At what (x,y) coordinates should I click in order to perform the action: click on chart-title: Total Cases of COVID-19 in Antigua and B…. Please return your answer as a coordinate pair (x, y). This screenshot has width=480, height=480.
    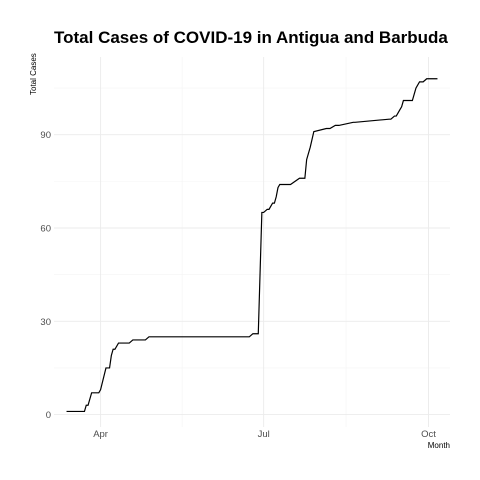
    Looking at the image, I should click on (251, 37).